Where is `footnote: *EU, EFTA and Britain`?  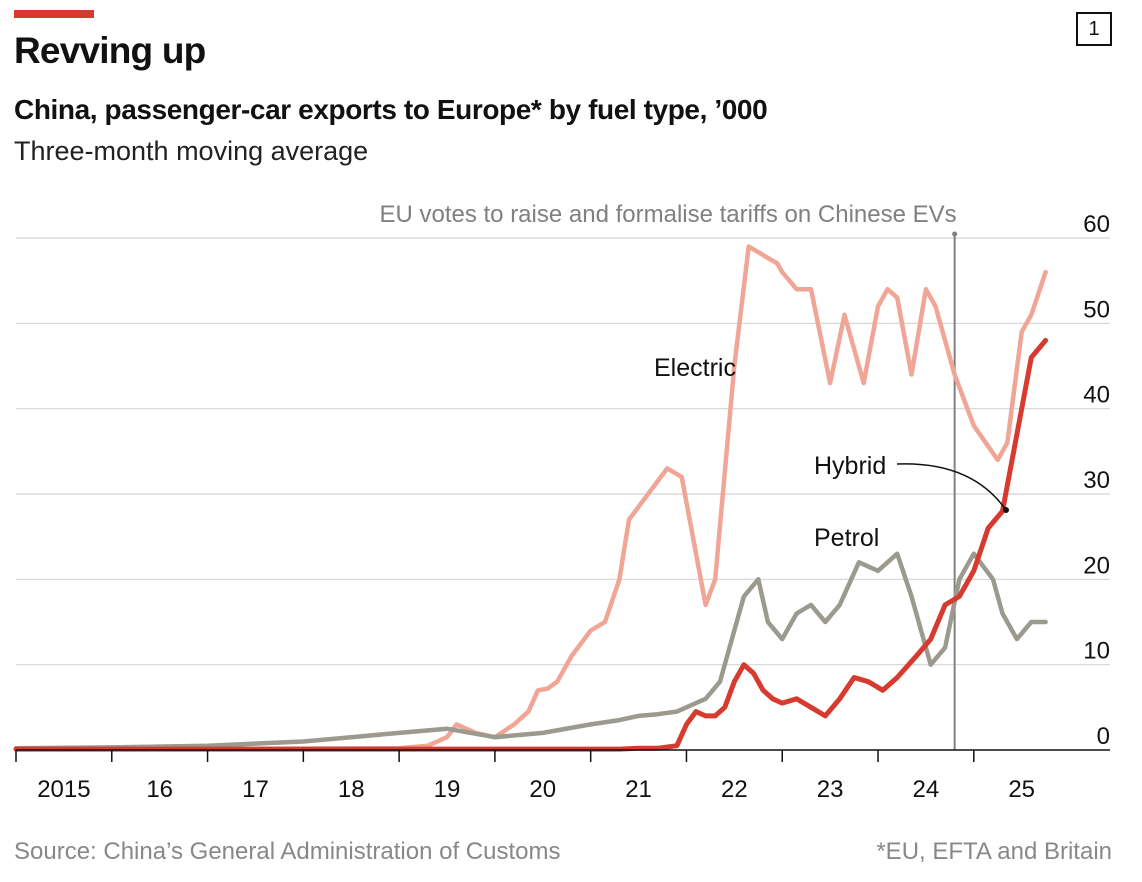 footnote: *EU, EFTA and Britain is located at coordinates (994, 851).